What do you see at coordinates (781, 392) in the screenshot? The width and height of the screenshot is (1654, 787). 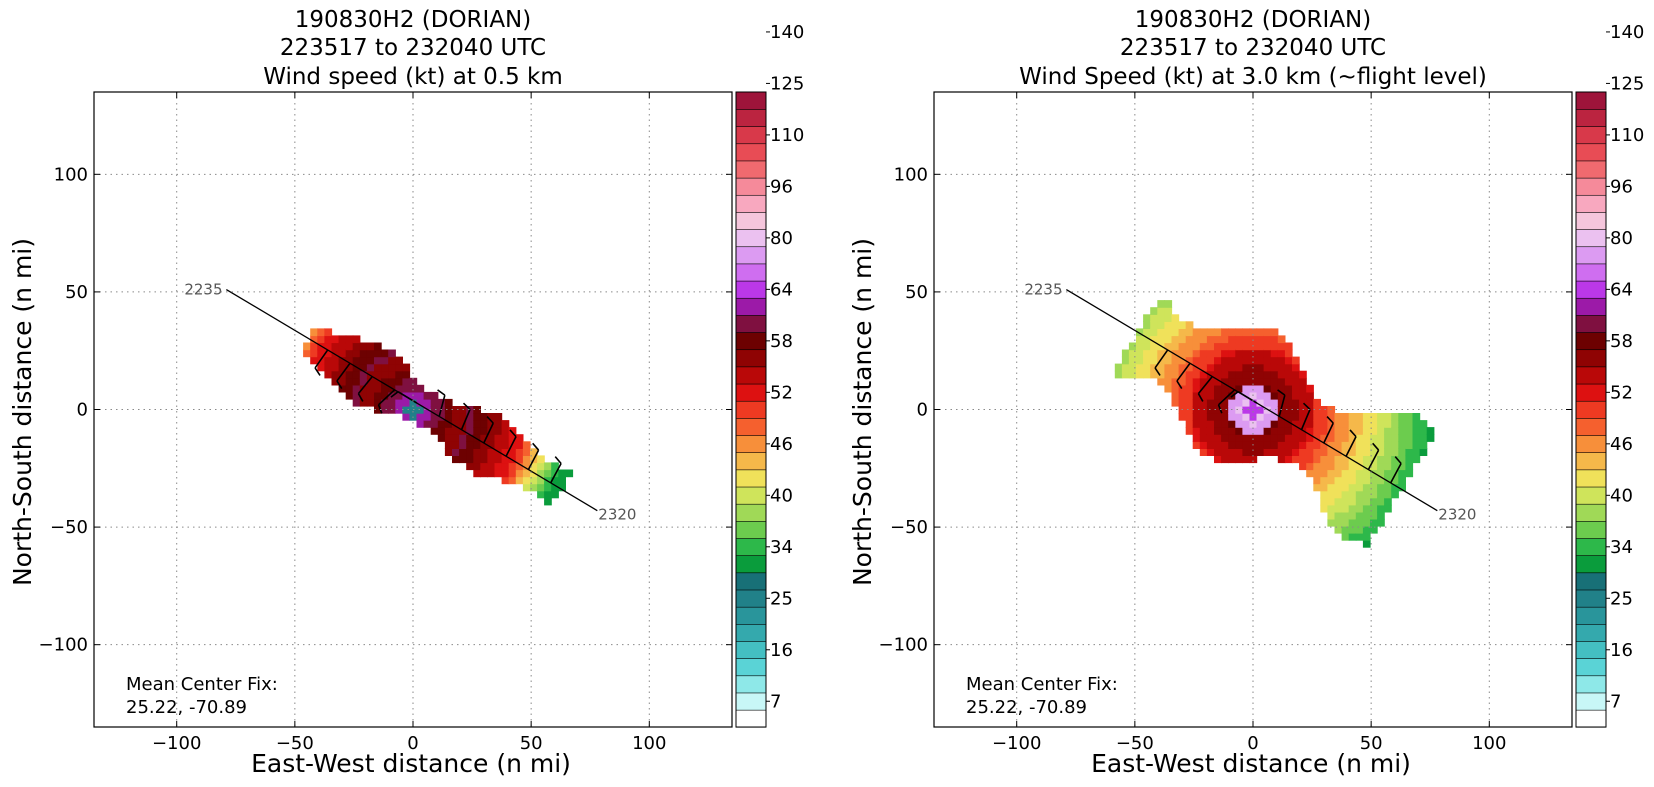 I see `colorbar-tick-label: 52` at bounding box center [781, 392].